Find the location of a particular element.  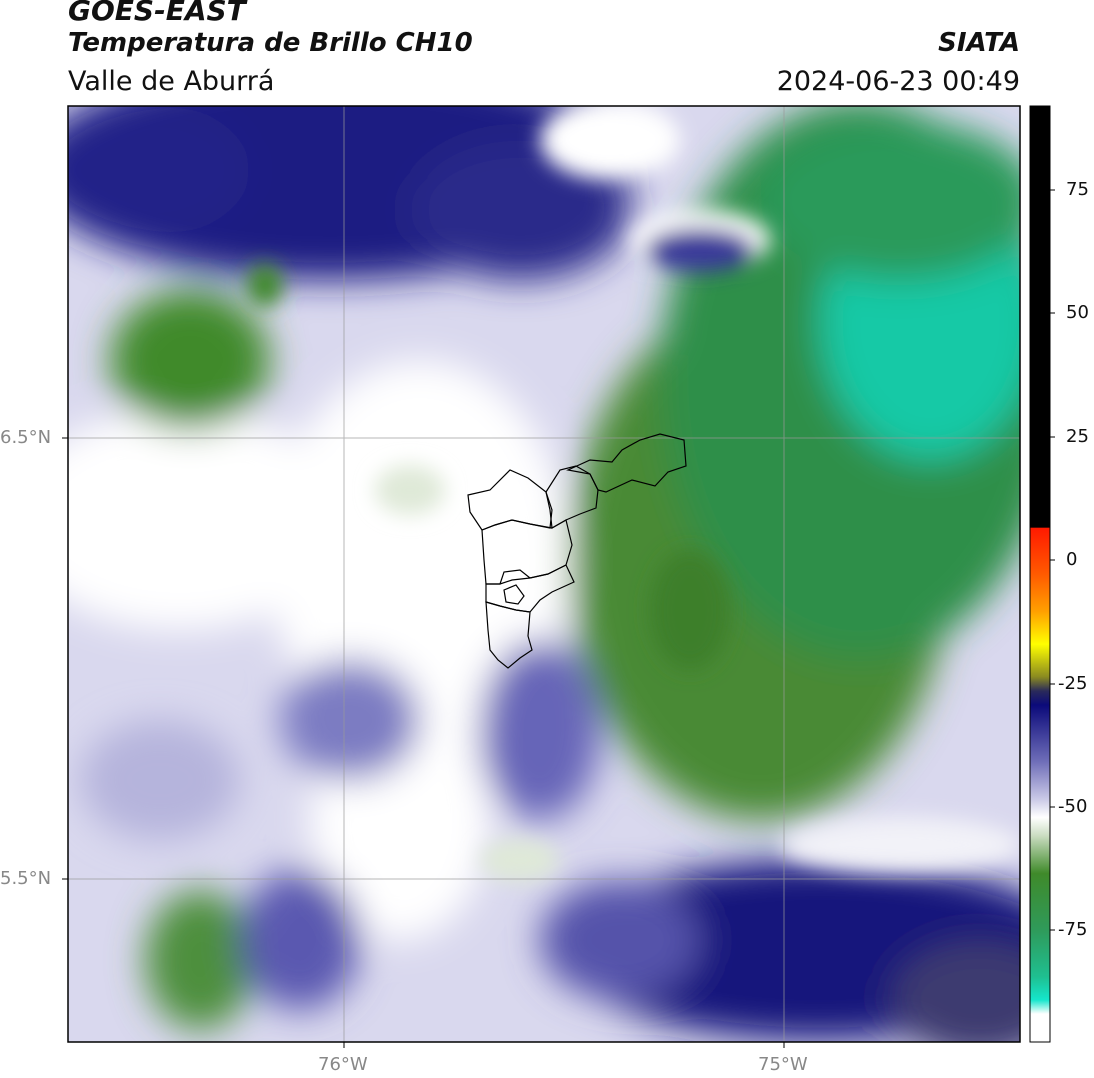

title-satellite: GOES-EAST is located at coordinates (157, 13).